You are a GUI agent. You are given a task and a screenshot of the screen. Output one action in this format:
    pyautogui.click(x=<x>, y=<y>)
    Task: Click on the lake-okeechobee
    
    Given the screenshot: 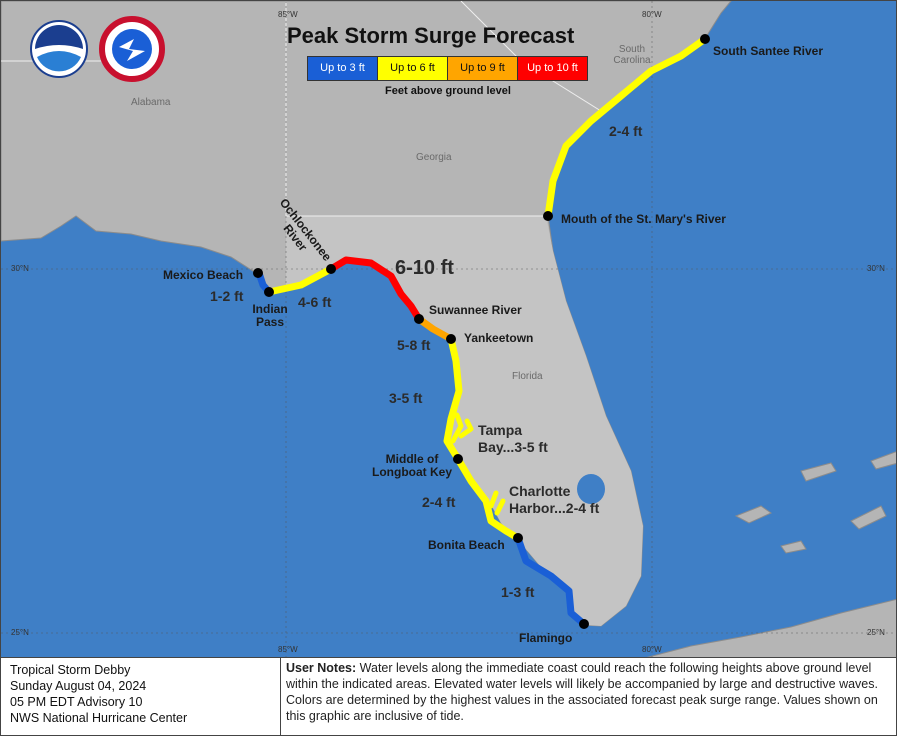 What is the action you would take?
    pyautogui.click(x=591, y=489)
    